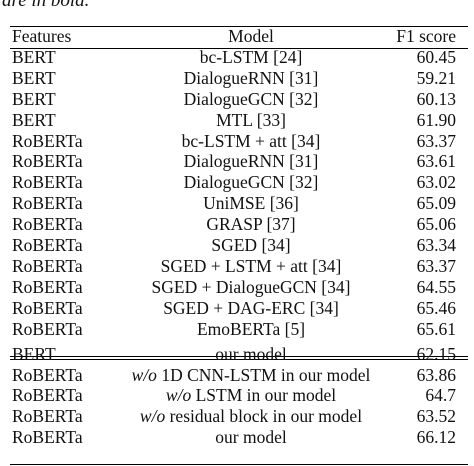  I want to click on table-row: BERT DialogueGCN [32] 60.13, so click(239, 99).